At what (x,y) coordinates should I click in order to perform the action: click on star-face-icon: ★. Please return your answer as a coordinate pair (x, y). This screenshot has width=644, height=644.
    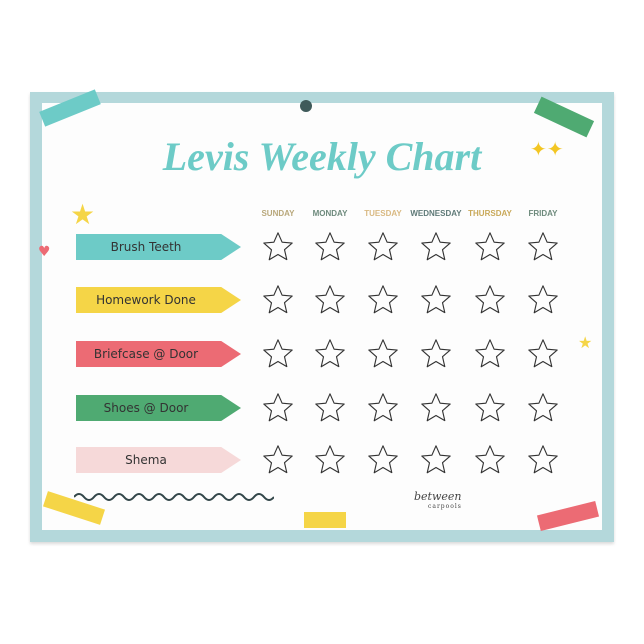
    Looking at the image, I should click on (83, 214).